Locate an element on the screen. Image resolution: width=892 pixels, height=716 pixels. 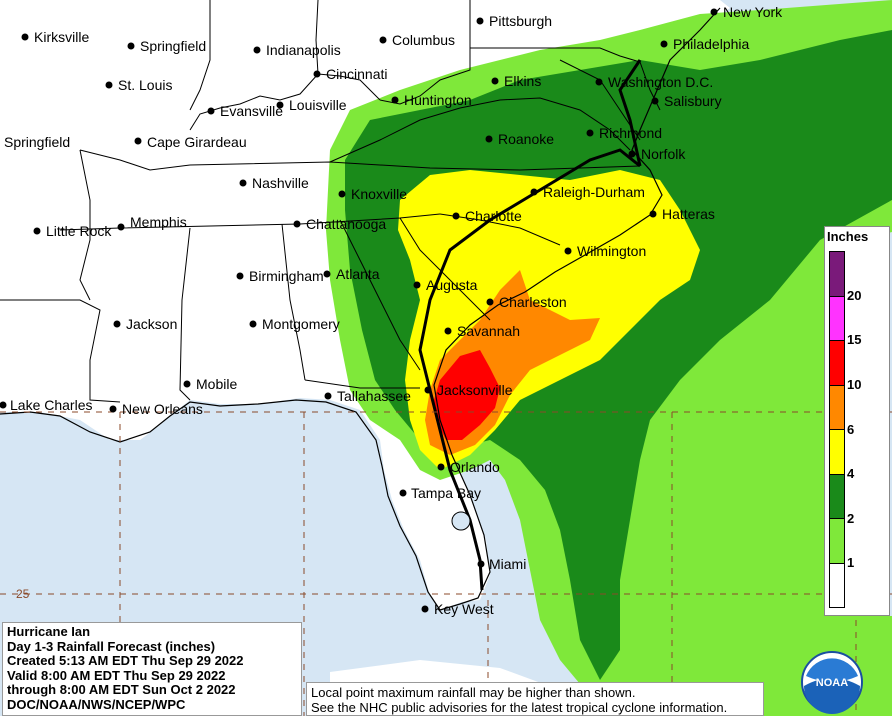
legend-title: Inches is located at coordinates (848, 236).